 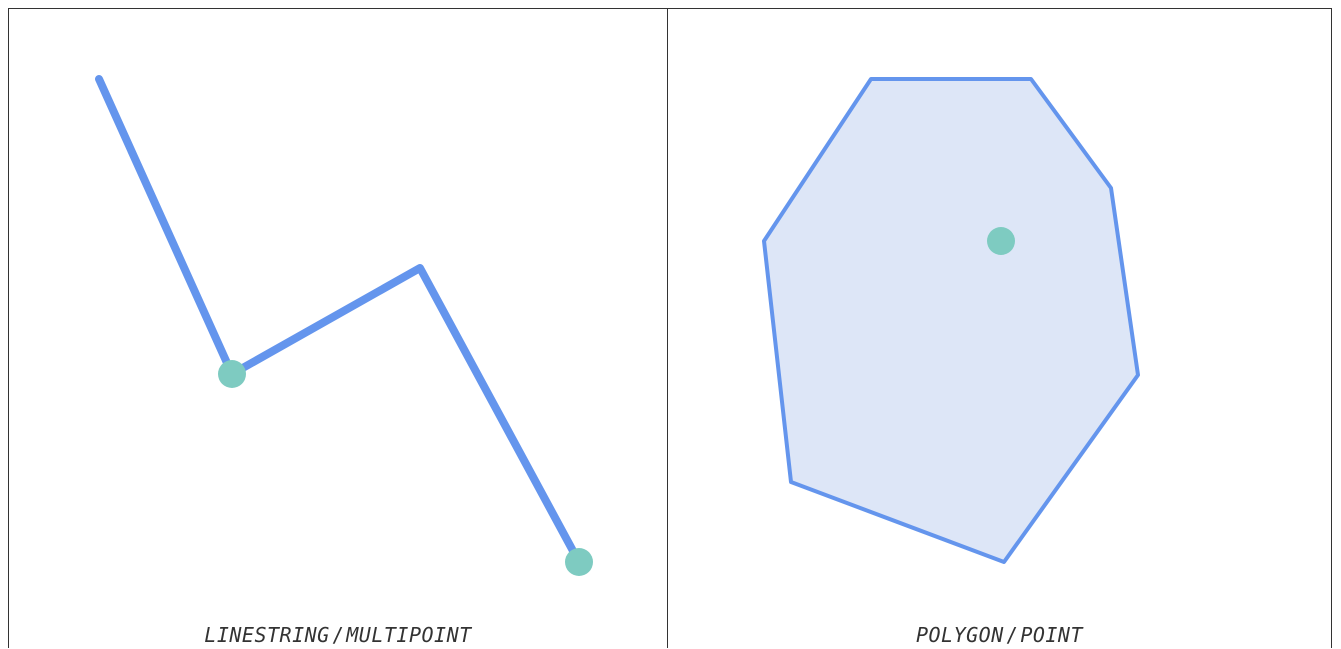 What do you see at coordinates (409, 635) in the screenshot?
I see `caption-result-type: MULTIPOINT` at bounding box center [409, 635].